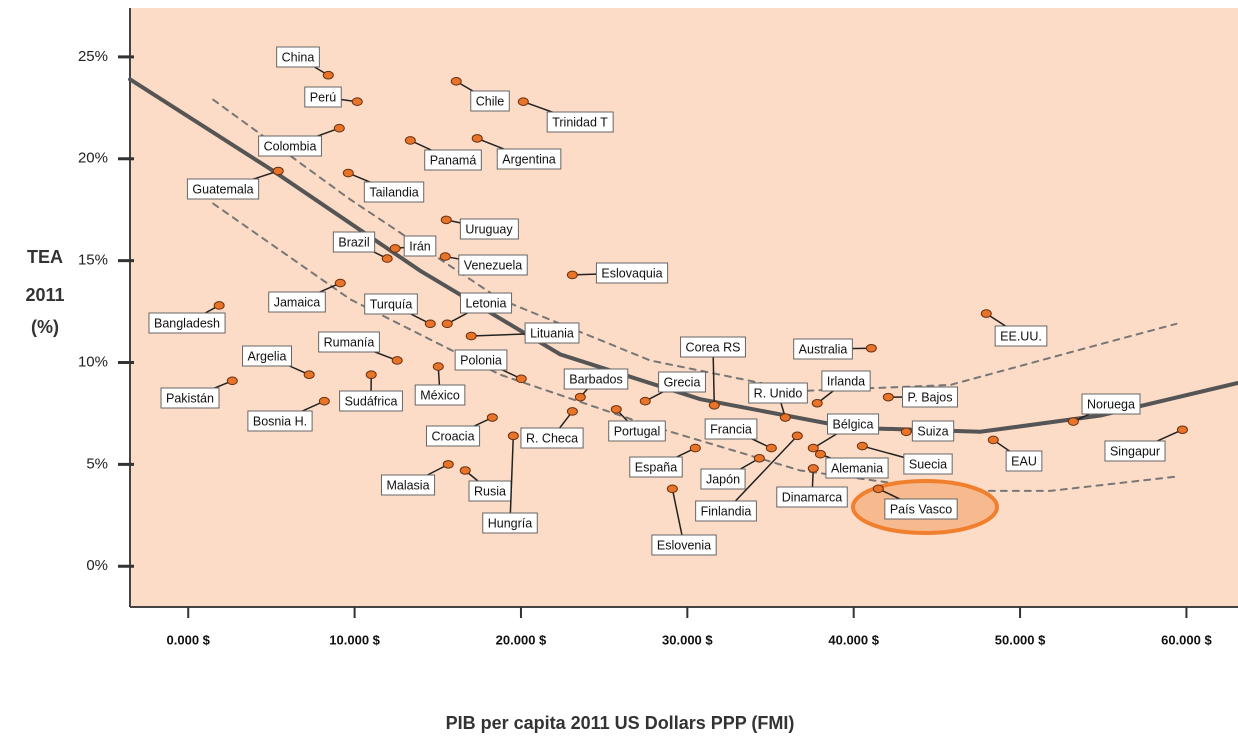  I want to click on point-label: Turquía, so click(391, 304).